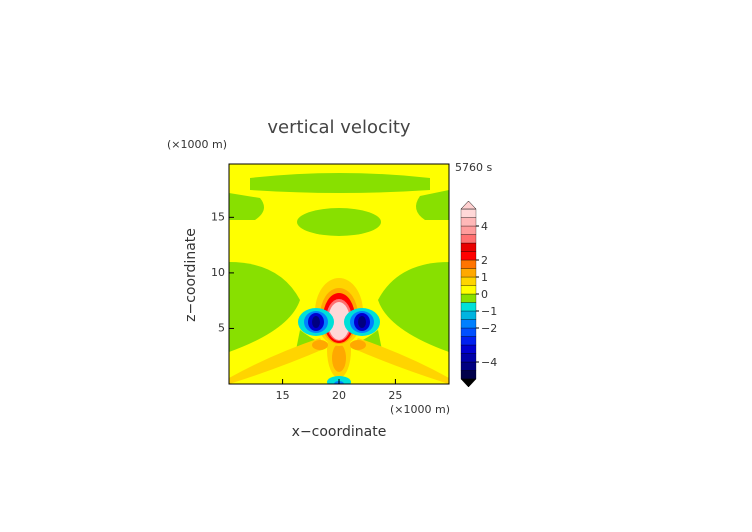  Describe the element at coordinates (468, 205) in the screenshot. I see `colorbar-over` at that location.